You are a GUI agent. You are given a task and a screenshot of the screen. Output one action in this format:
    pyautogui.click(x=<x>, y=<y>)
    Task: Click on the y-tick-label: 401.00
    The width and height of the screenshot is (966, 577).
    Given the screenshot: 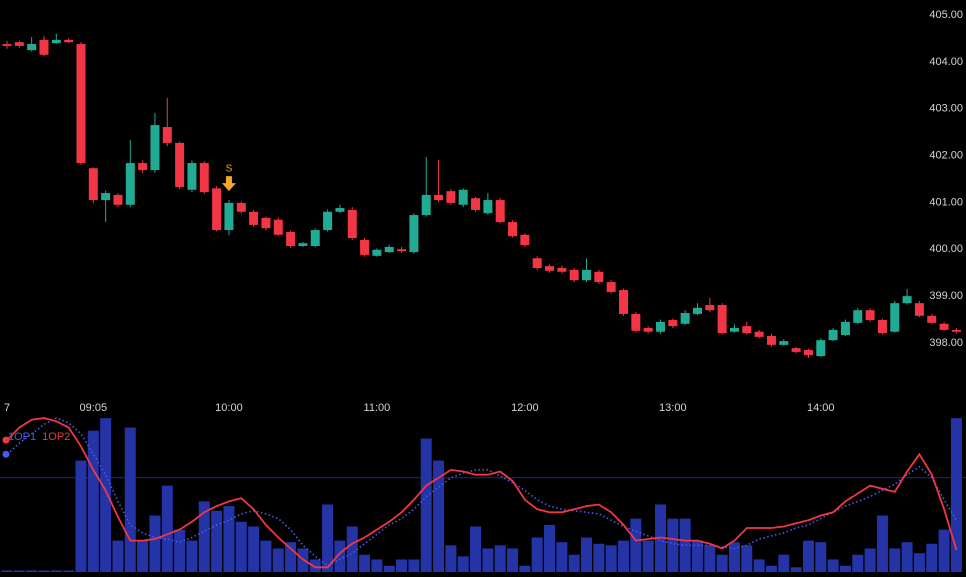 What is the action you would take?
    pyautogui.click(x=946, y=202)
    